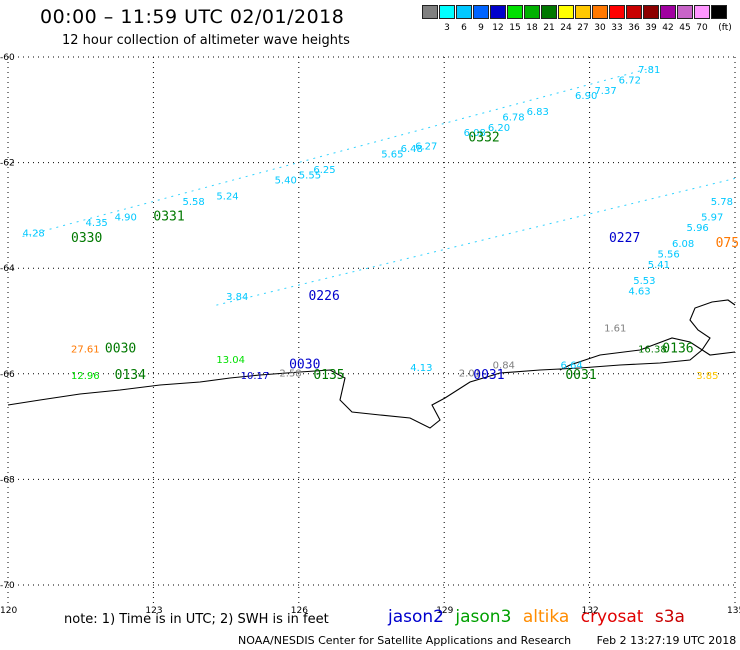 The width and height of the screenshot is (740, 650). I want to click on latitude-label: -64, so click(7, 269).